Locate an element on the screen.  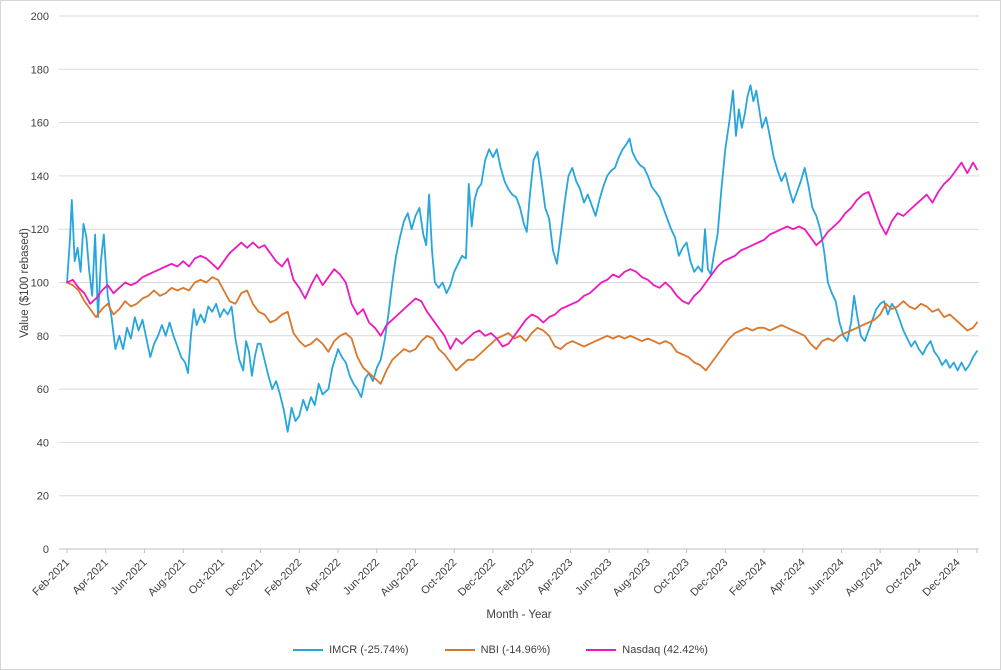
legend-label: Nasdaq (42.42%) is located at coordinates (665, 650).